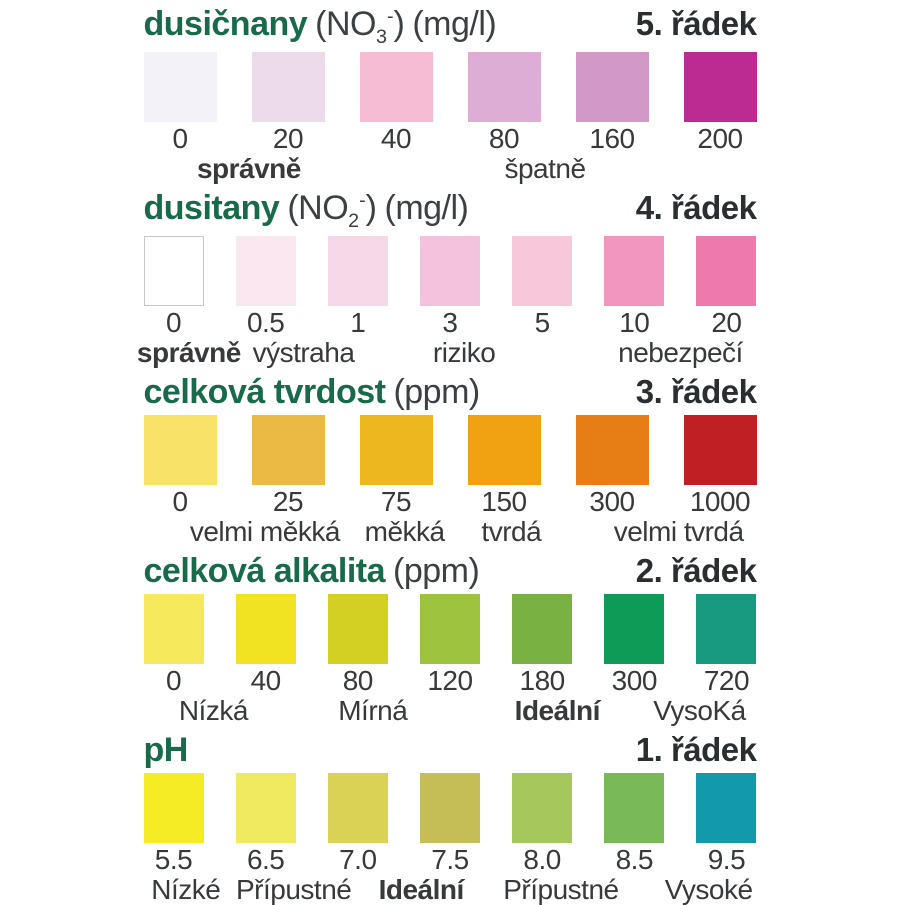  Describe the element at coordinates (726, 680) in the screenshot. I see `swatch-value: 720` at that location.